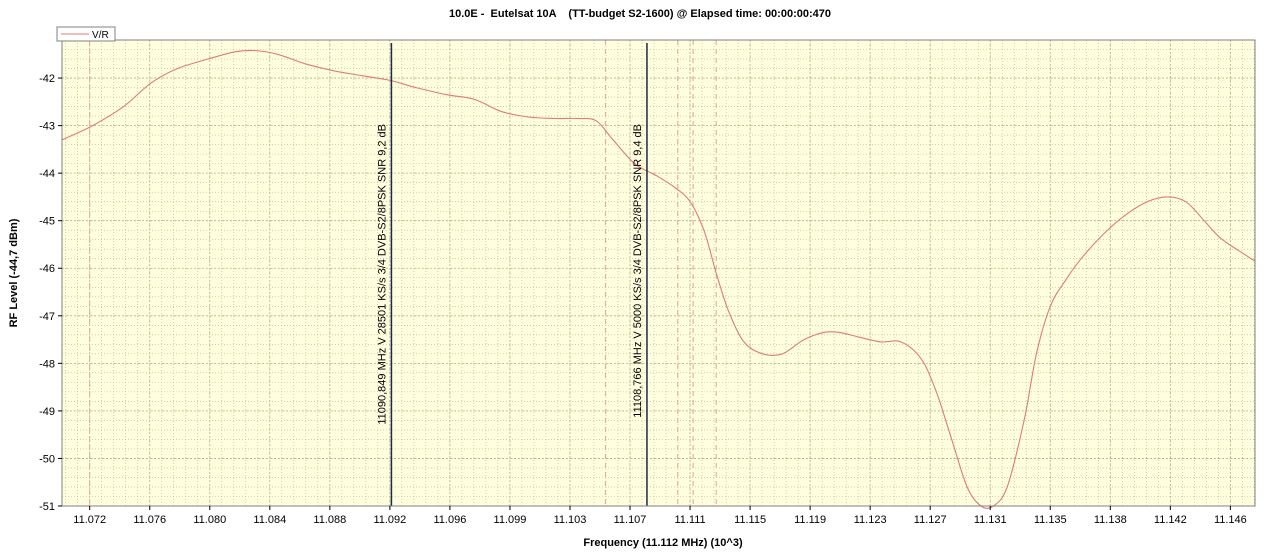  What do you see at coordinates (570, 520) in the screenshot?
I see `x-tick-label: 11.103` at bounding box center [570, 520].